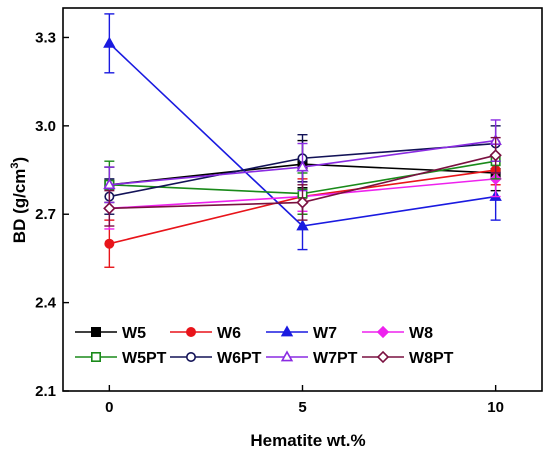 This screenshot has height=456, width=550. What do you see at coordinates (110, 333) in the screenshot?
I see `legend-item-w5: W5` at bounding box center [110, 333].